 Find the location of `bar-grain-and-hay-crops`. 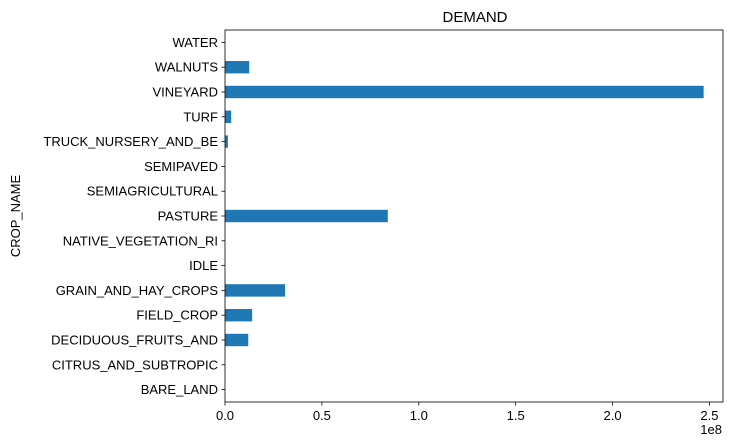

bar-grain-and-hay-crops is located at coordinates (255, 290).